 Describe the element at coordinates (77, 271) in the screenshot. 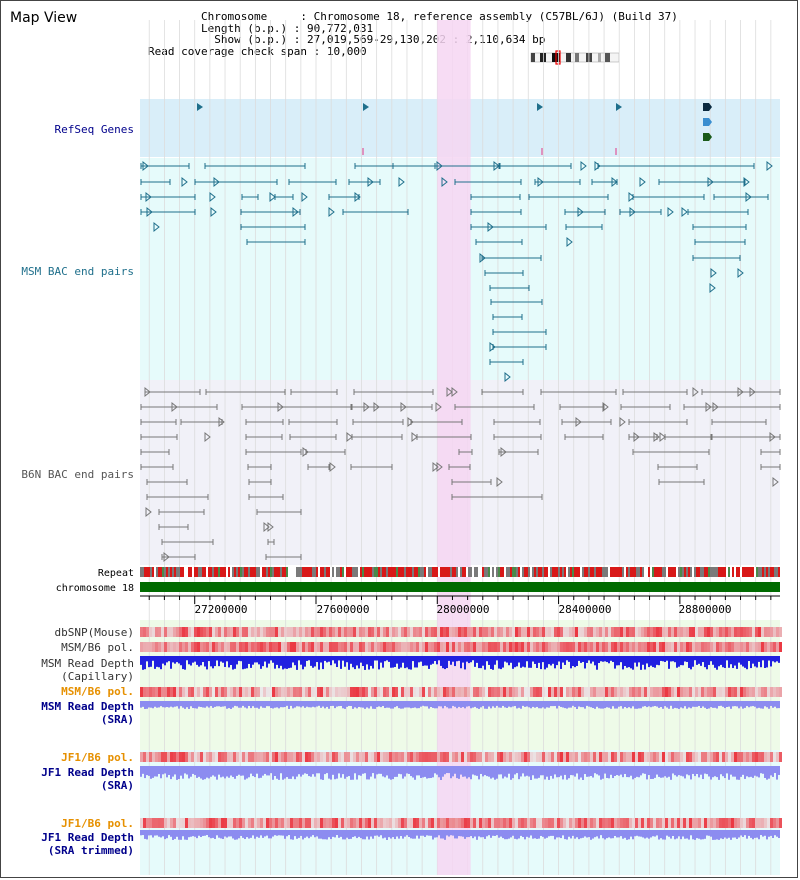

I see `msm-bac-label: MSM BAC end pairs` at that location.